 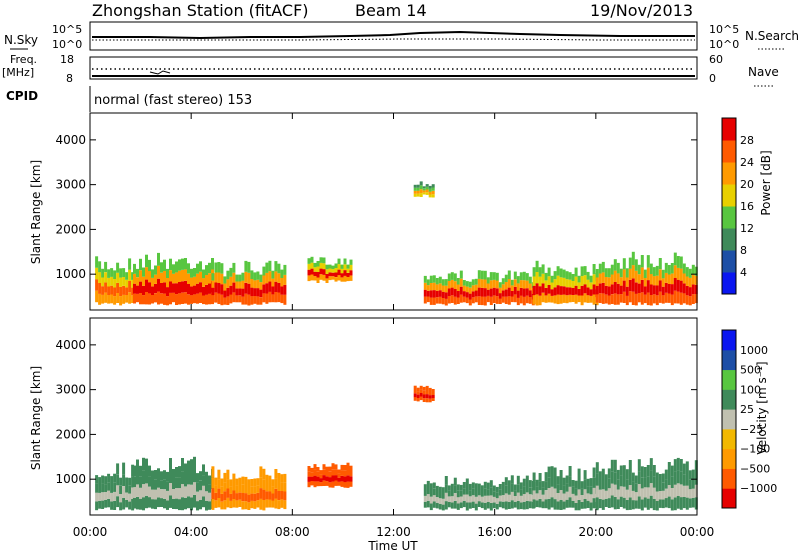 I want to click on ytick-label: 2000, so click(x=70, y=229).